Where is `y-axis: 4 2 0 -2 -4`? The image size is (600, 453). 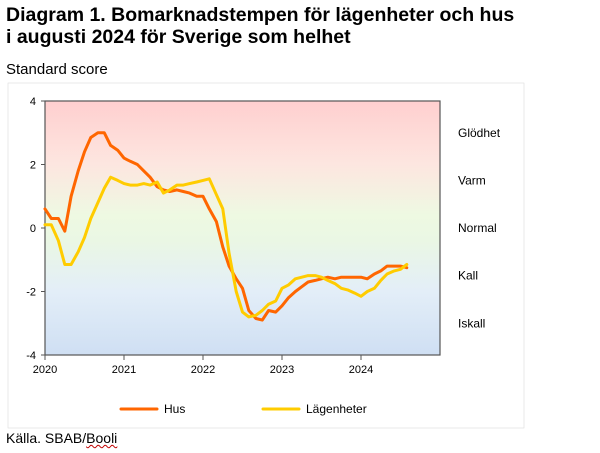 y-axis: 4 2 0 -2 -4 is located at coordinates (35, 229).